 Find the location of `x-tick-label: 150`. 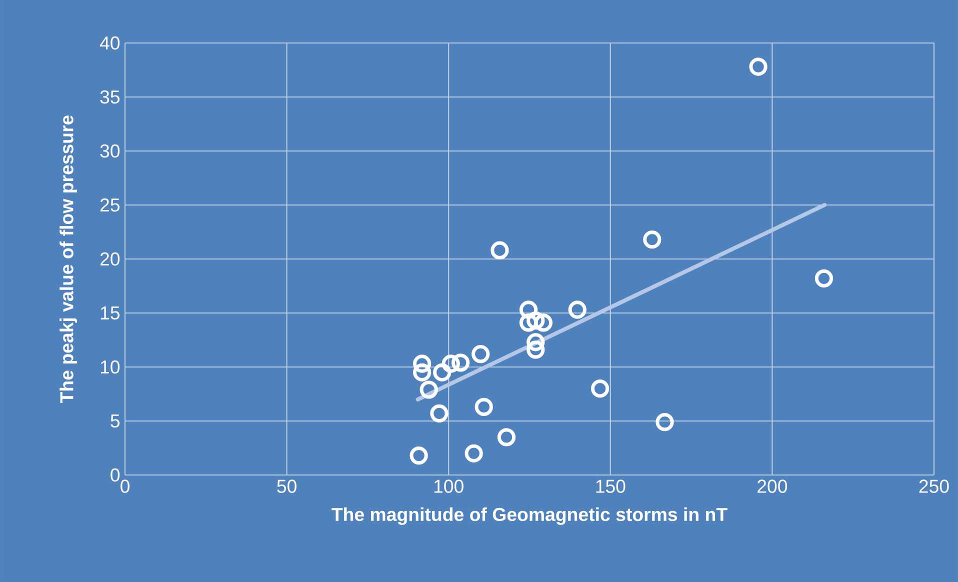

x-tick-label: 150 is located at coordinates (611, 486).